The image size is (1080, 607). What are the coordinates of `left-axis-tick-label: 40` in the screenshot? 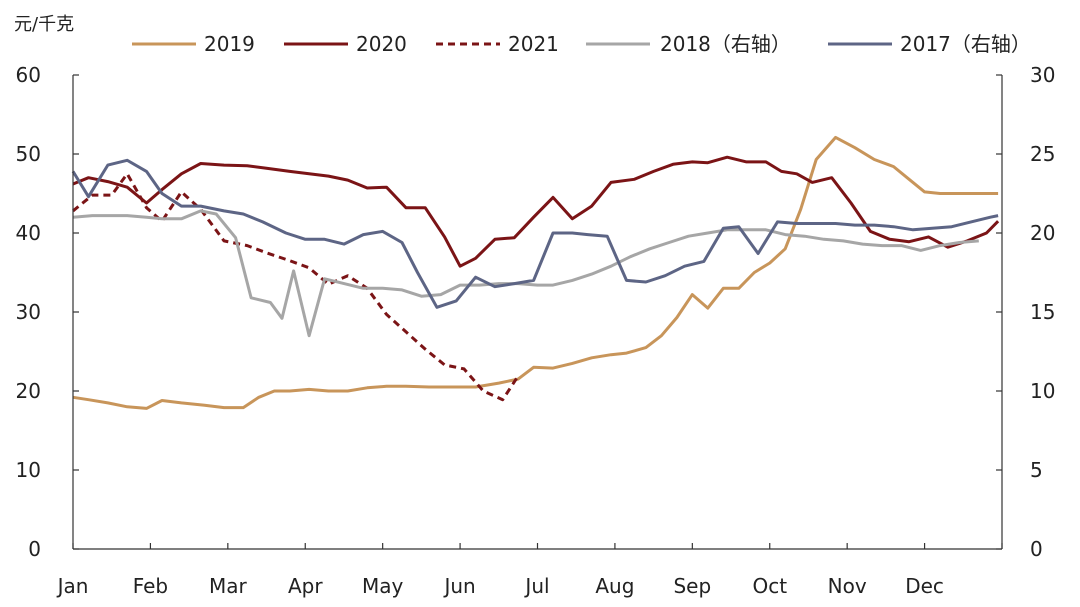 It's located at (28, 233).